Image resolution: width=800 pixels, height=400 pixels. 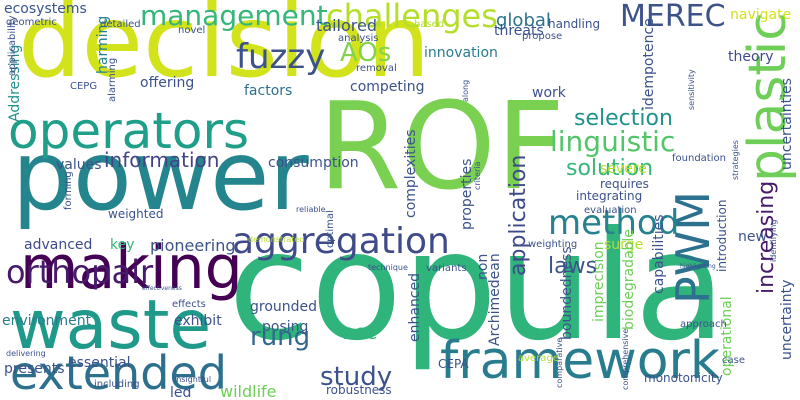 What do you see at coordinates (698, 266) in the screenshot?
I see `word-highlighting: highlighting` at bounding box center [698, 266].